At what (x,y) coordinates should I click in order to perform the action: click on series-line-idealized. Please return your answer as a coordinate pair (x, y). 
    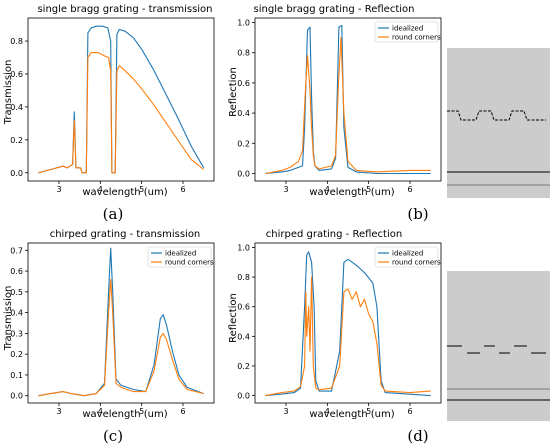
    Looking at the image, I should click on (348, 324).